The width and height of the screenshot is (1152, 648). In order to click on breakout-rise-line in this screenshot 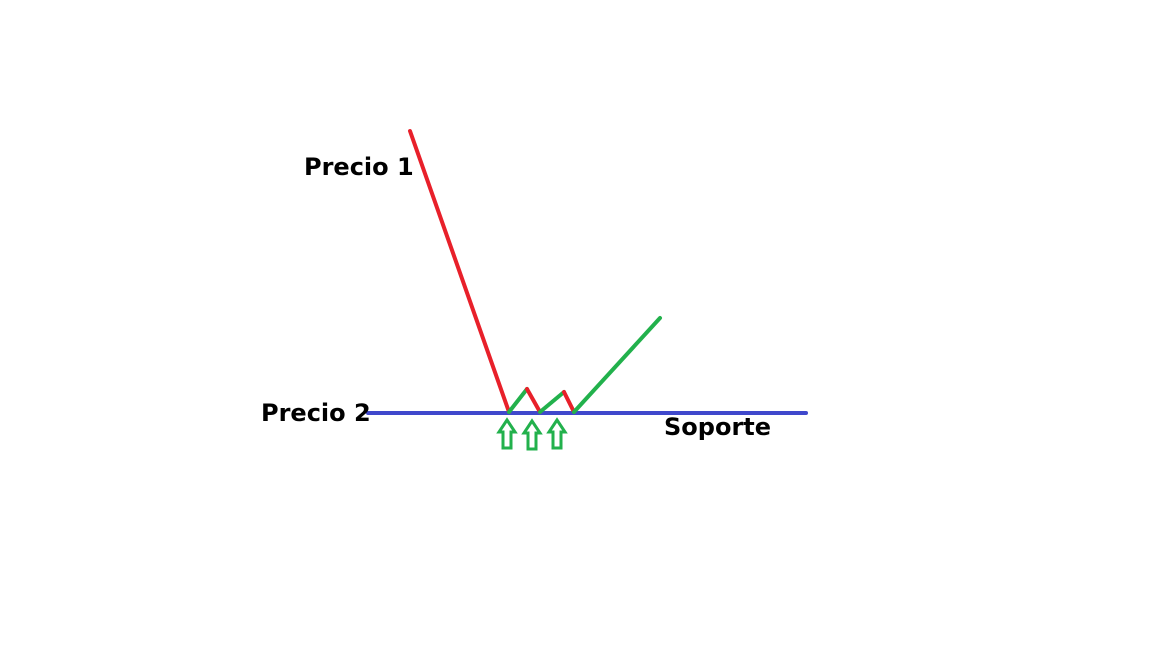, I will do `click(617, 365)`.